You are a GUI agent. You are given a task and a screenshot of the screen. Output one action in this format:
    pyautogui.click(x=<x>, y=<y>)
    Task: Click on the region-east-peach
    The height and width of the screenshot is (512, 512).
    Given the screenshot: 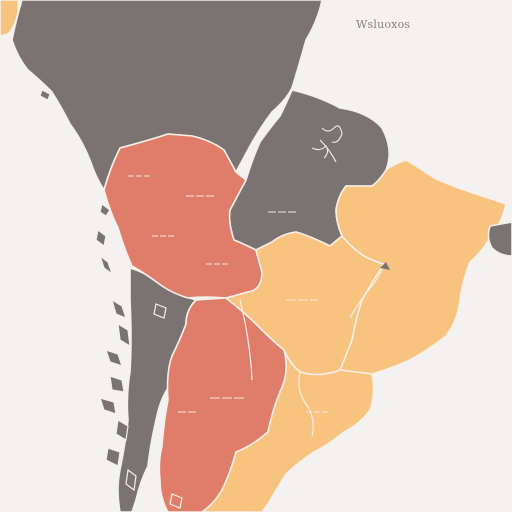 What is the action you would take?
    pyautogui.click(x=421, y=267)
    